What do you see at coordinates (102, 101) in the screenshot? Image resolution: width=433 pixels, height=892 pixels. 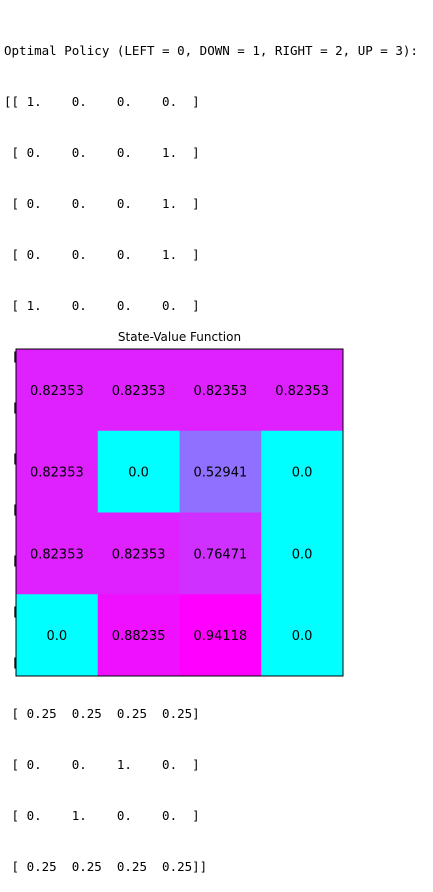 I see `policy-row: [[ 1. 0. 0. 0. ]` at bounding box center [102, 101].